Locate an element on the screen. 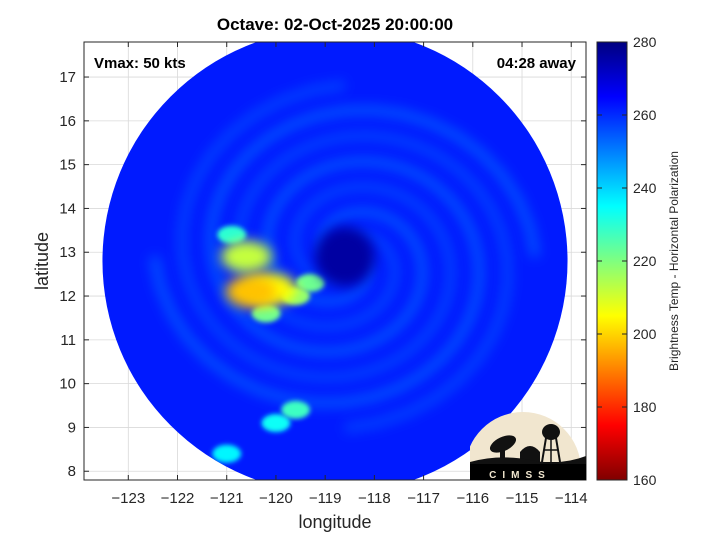  x-tick-label: −117 is located at coordinates (423, 498).